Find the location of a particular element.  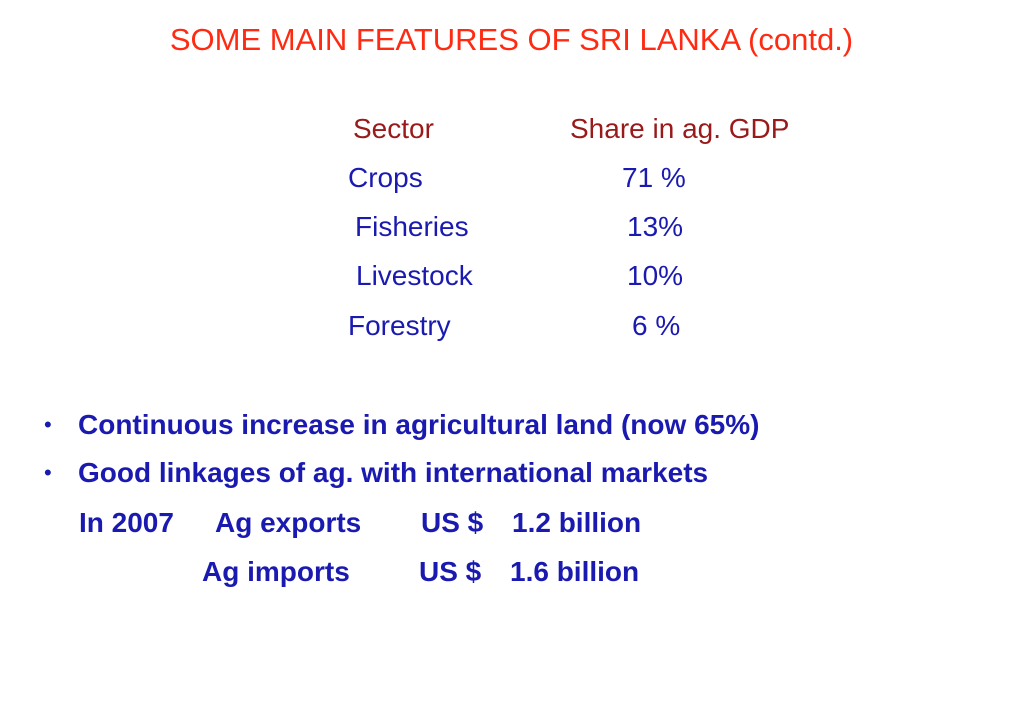

slide-title: SOME MAIN FEATURES OF SRI LANKA (contd.) is located at coordinates (511, 39).